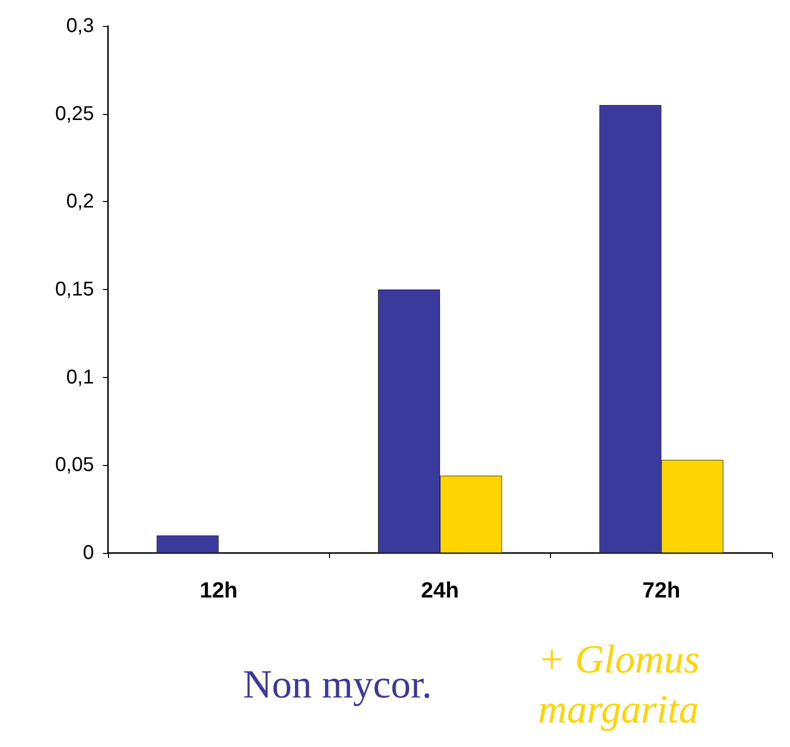  Describe the element at coordinates (74, 465) in the screenshot. I see `y-tick-label: 0,05` at that location.